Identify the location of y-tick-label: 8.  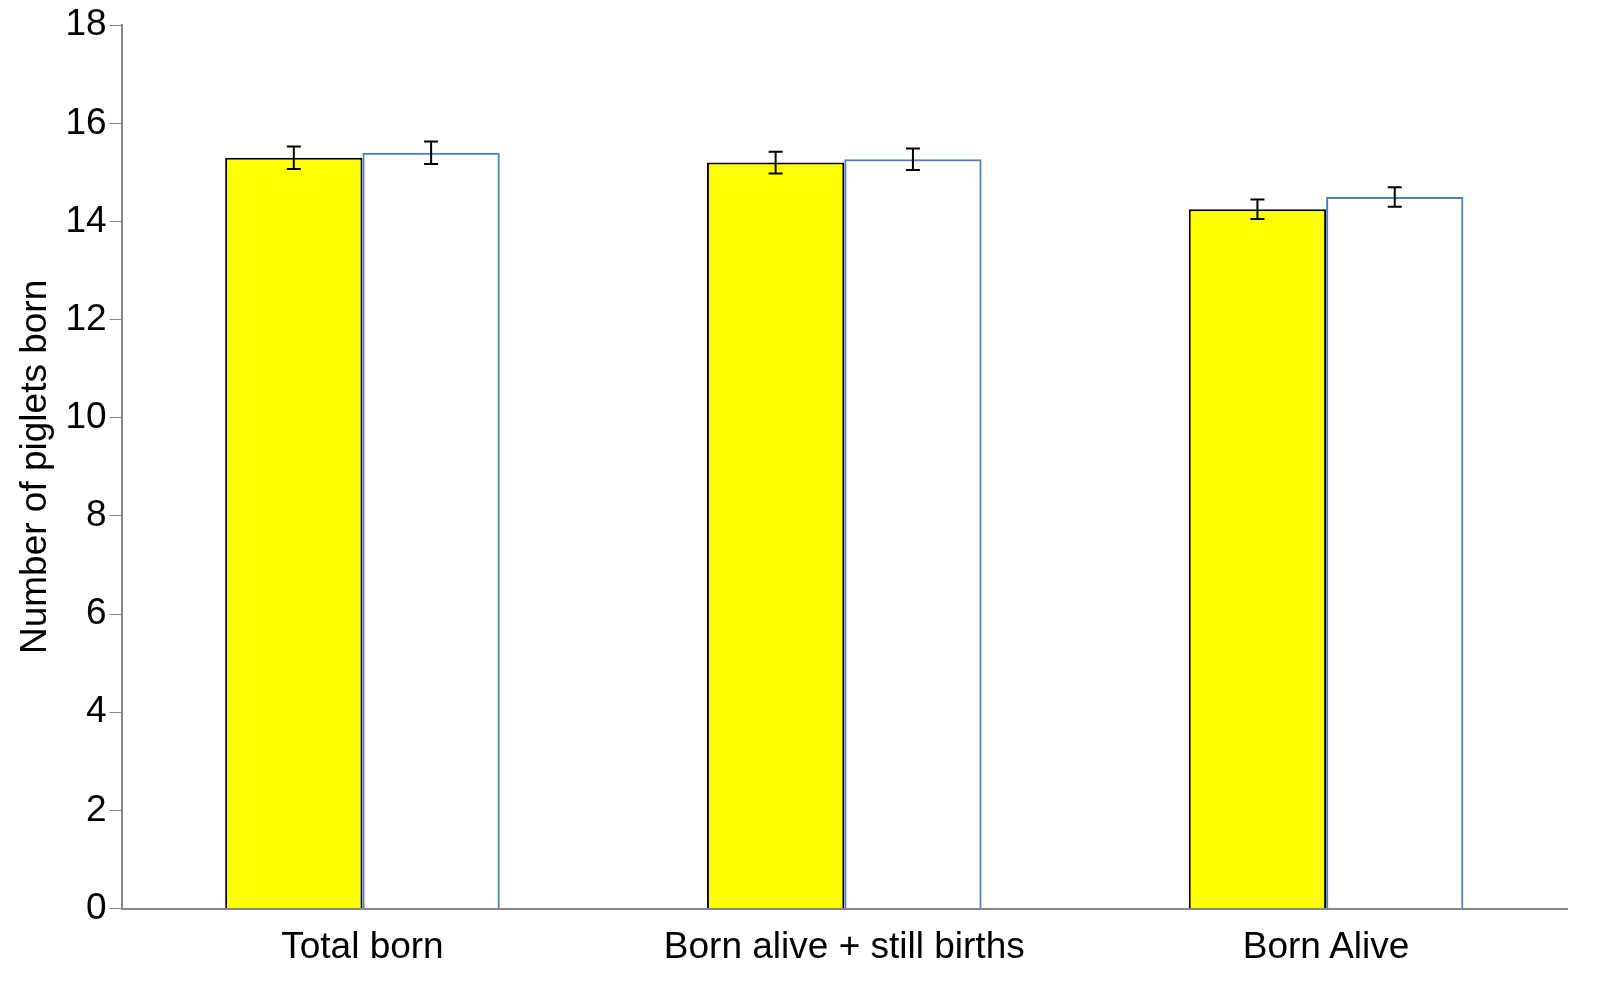
(96, 514).